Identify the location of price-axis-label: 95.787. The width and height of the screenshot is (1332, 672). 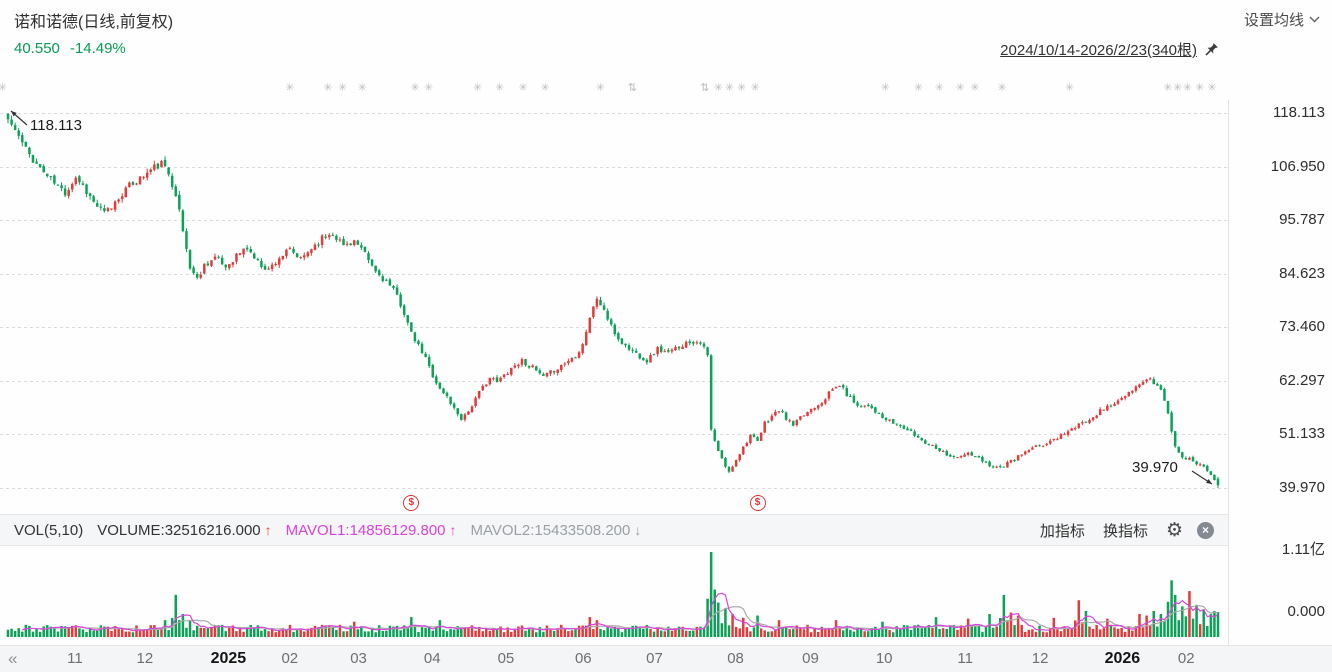
(1302, 220).